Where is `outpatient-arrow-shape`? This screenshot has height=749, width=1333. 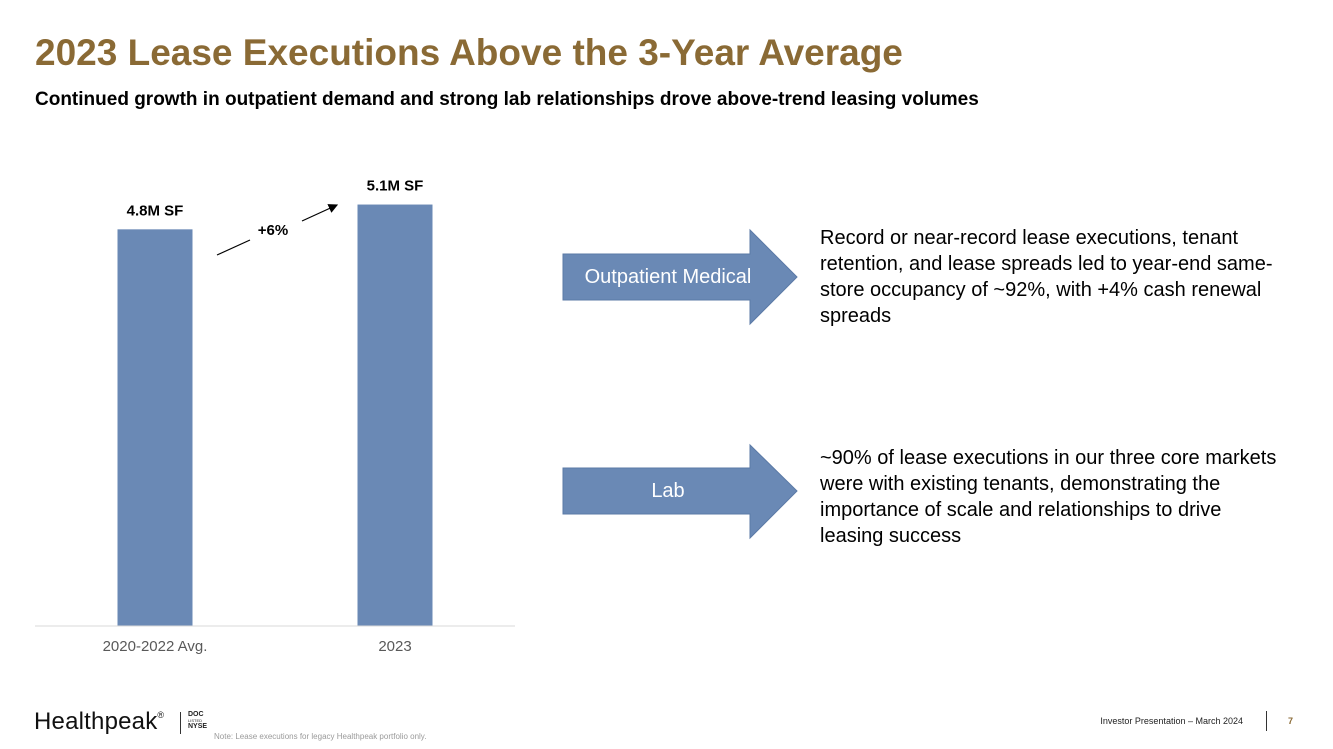
outpatient-arrow-shape is located at coordinates (680, 277).